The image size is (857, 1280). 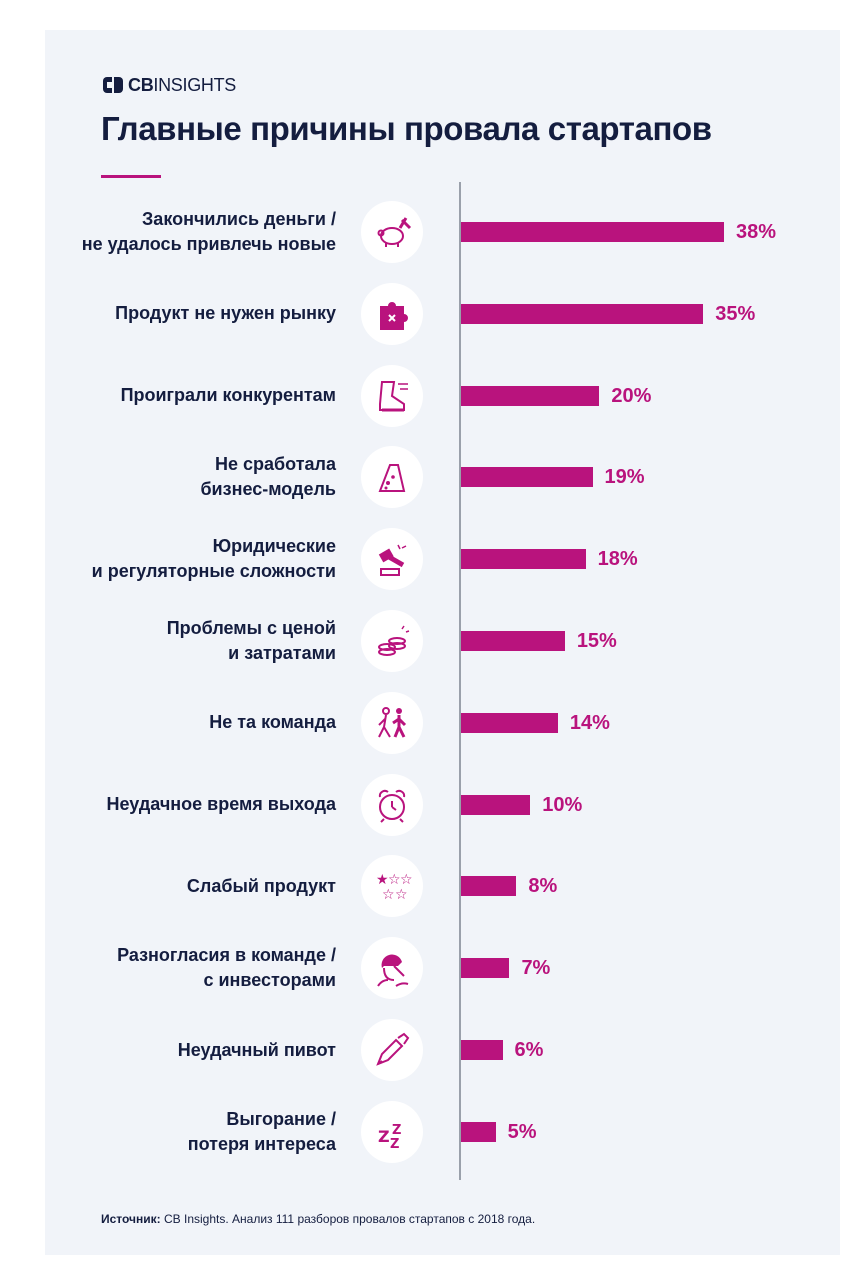 I want to click on data-label: 10%, so click(x=562, y=804).